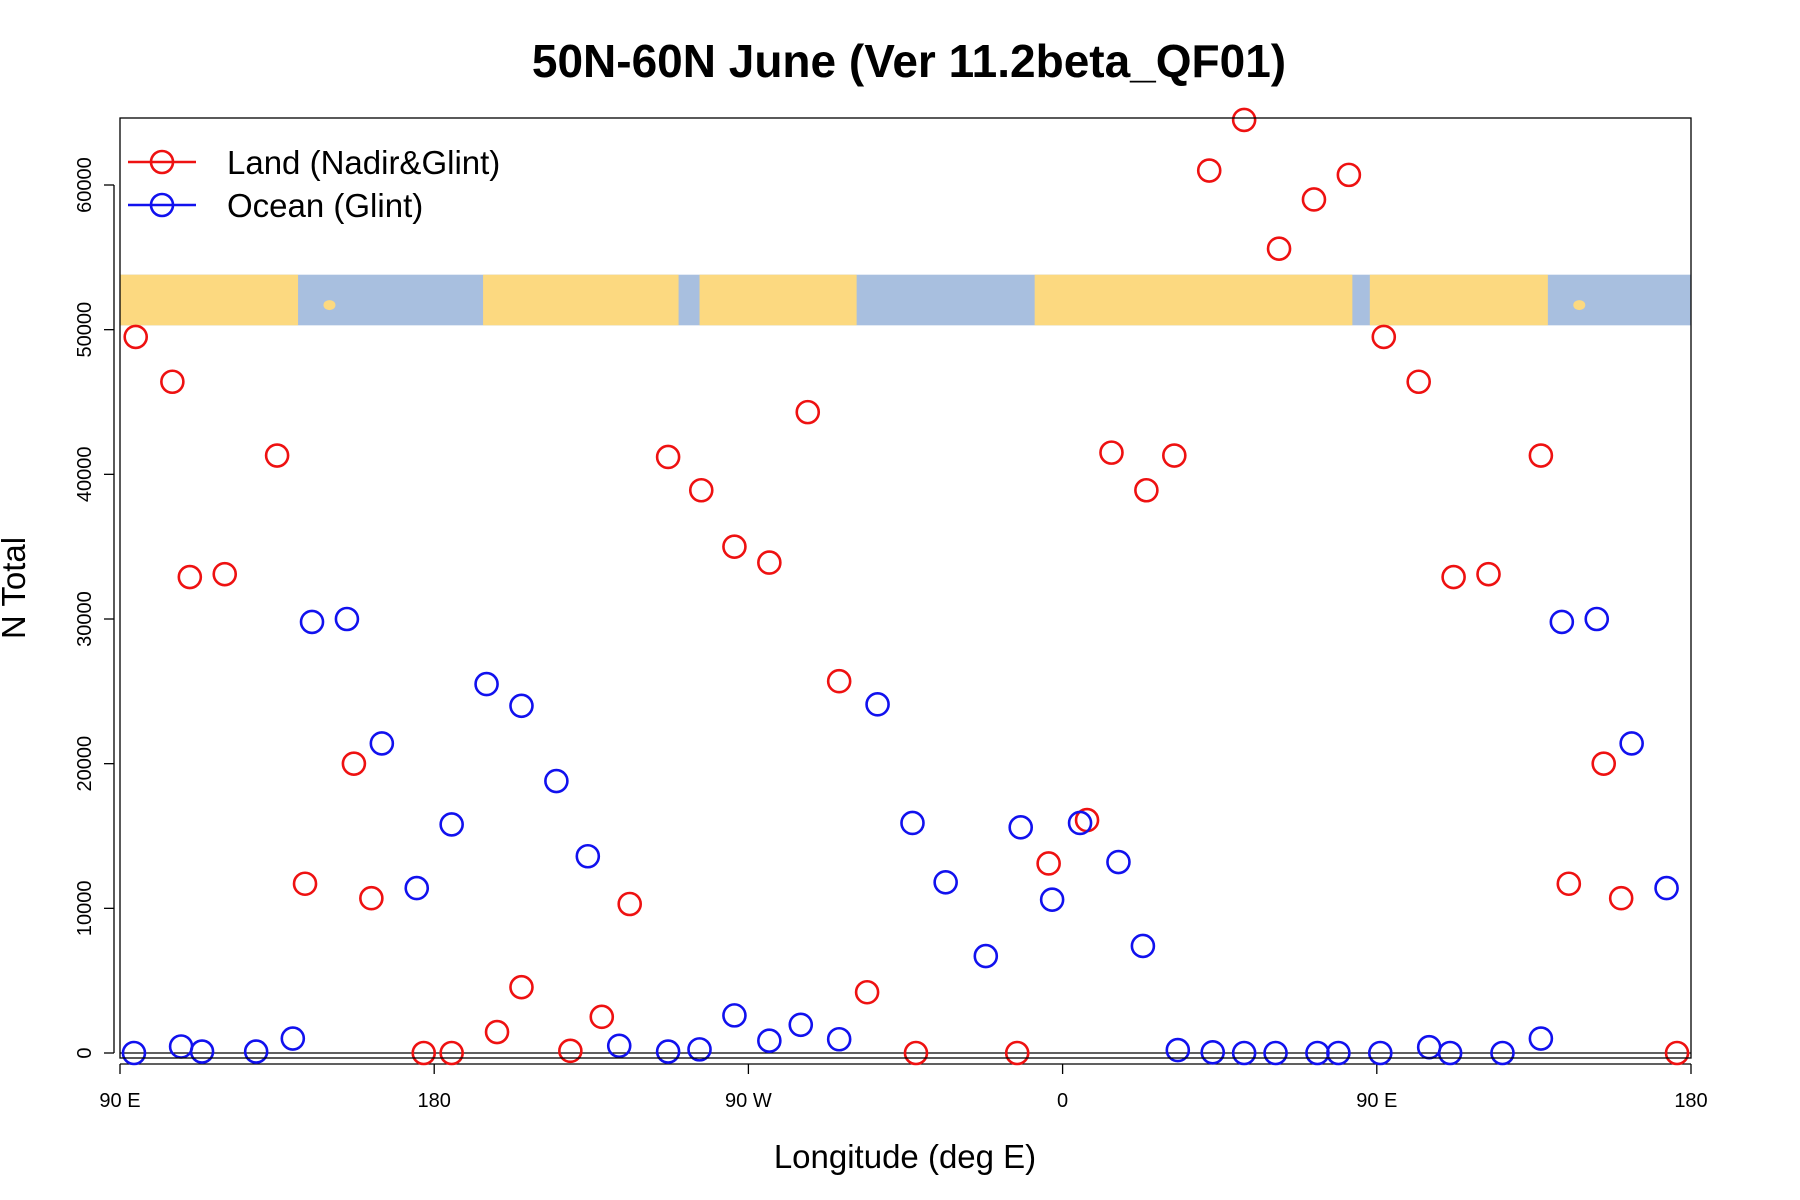  I want to click on y-axis: 0 10000 20000 30000 40000 50000 60000, so click(94, 608).